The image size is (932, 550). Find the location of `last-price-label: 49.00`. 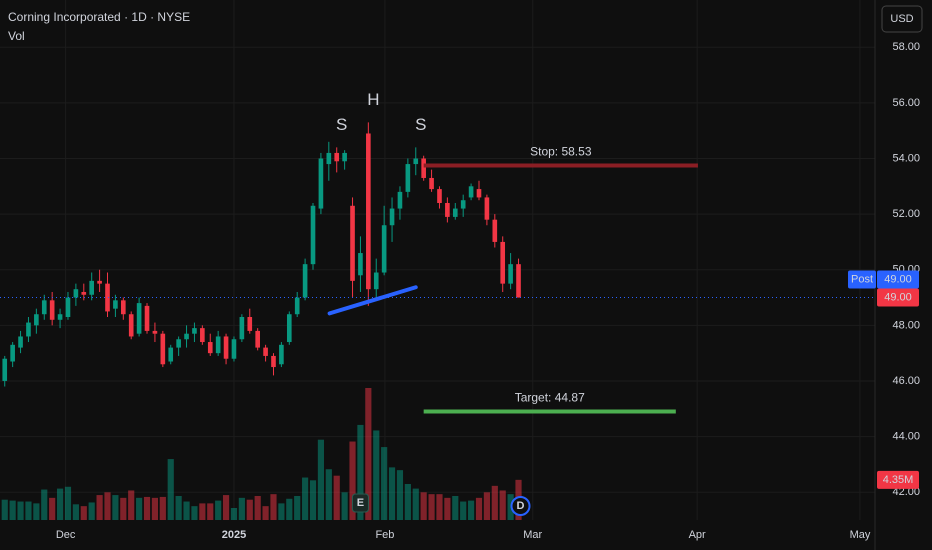

last-price-label: 49.00 is located at coordinates (898, 297).